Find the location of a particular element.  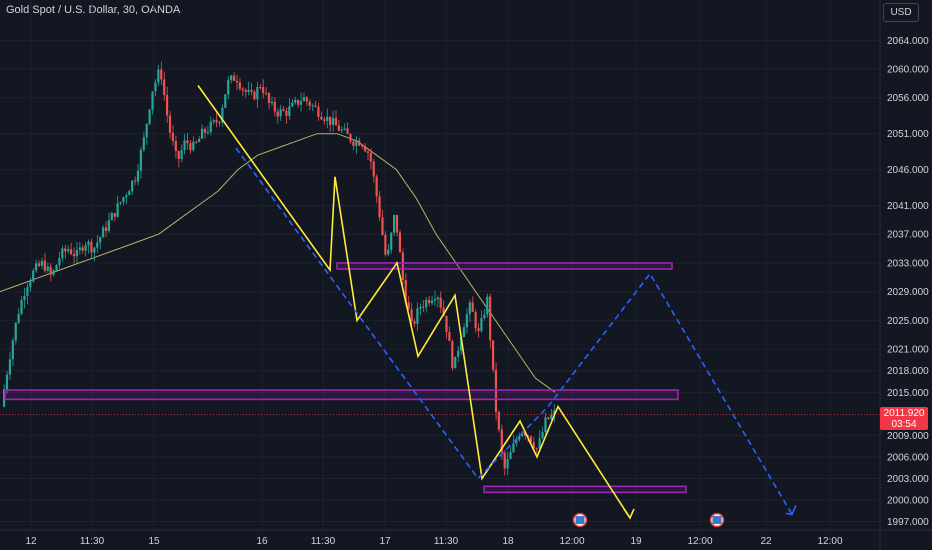

x-tick-label: 16 is located at coordinates (262, 541).